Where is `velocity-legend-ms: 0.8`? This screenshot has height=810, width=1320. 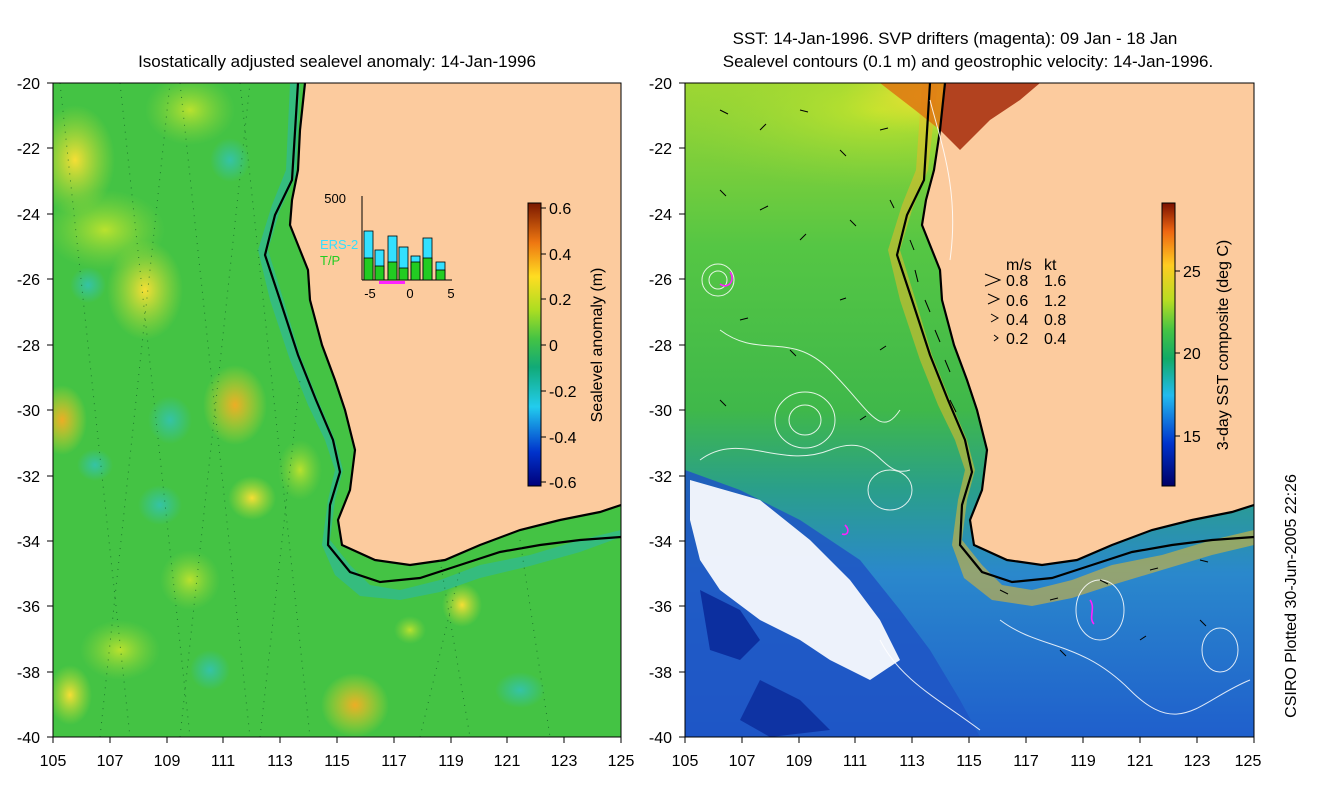
velocity-legend-ms: 0.8 is located at coordinates (1017, 281).